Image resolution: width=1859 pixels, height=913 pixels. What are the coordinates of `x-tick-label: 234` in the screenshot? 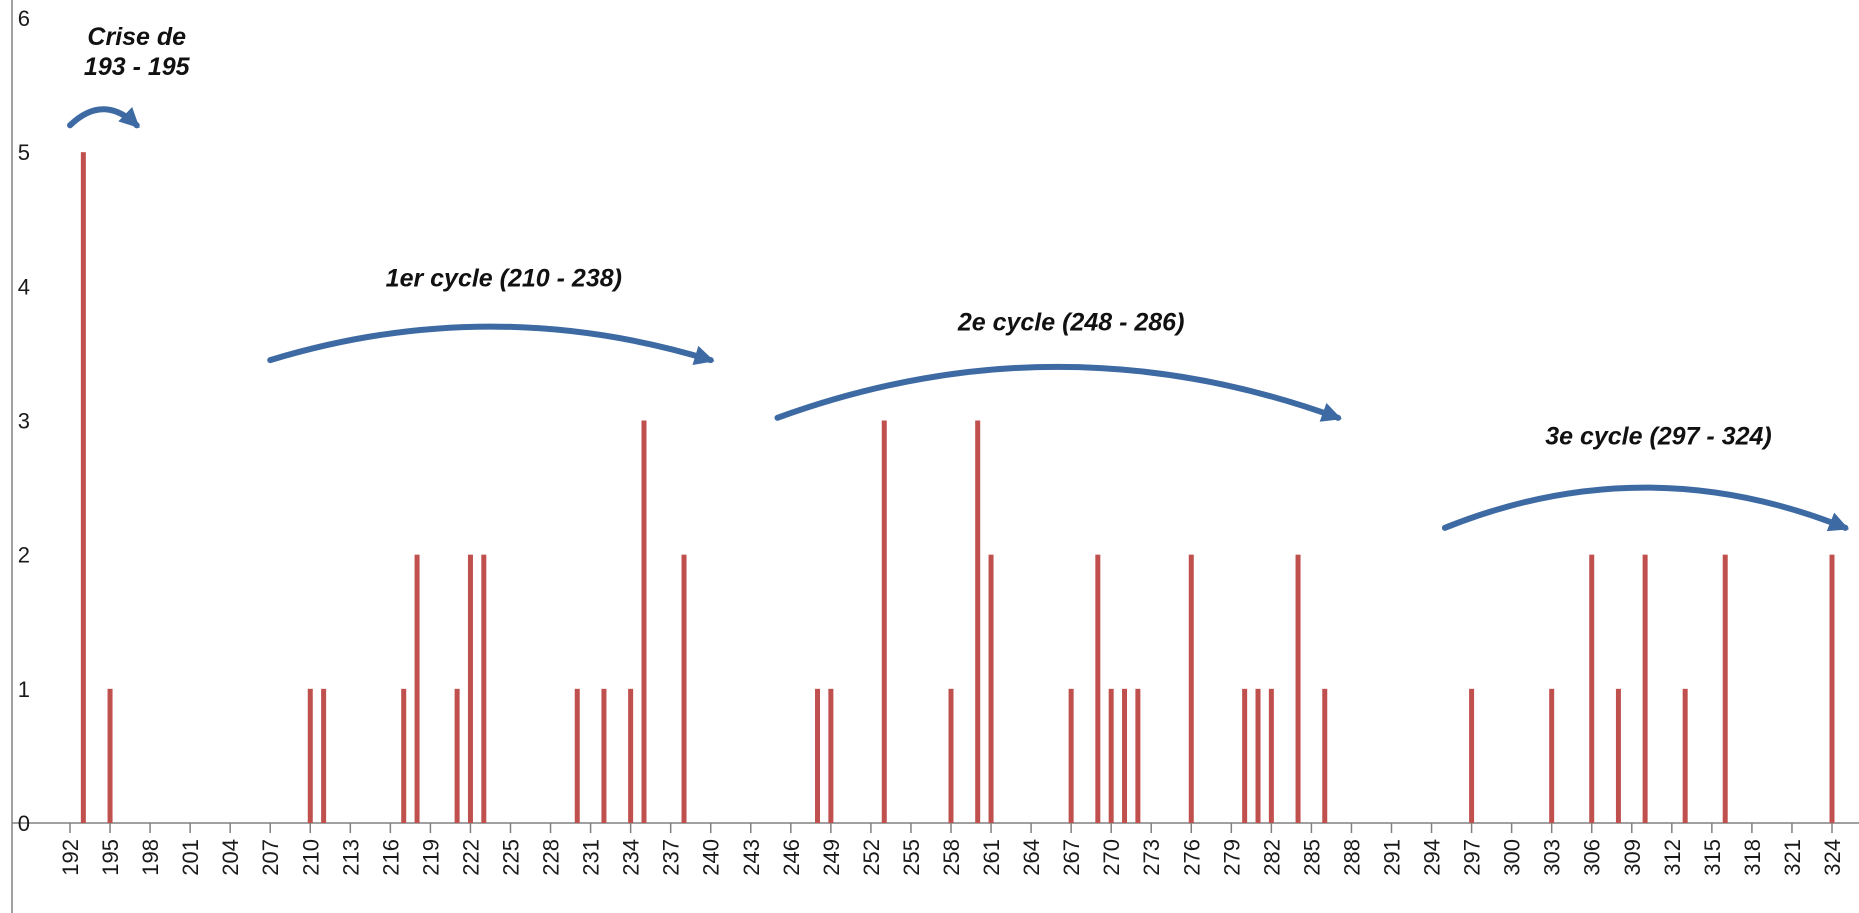 It's located at (631, 857).